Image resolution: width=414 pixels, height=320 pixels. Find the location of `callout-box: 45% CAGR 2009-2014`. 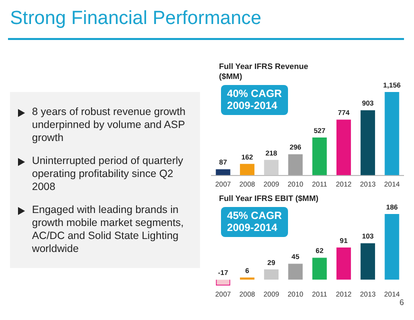

callout-box: 45% CAGR 2009-2014 is located at coordinates (254, 222).